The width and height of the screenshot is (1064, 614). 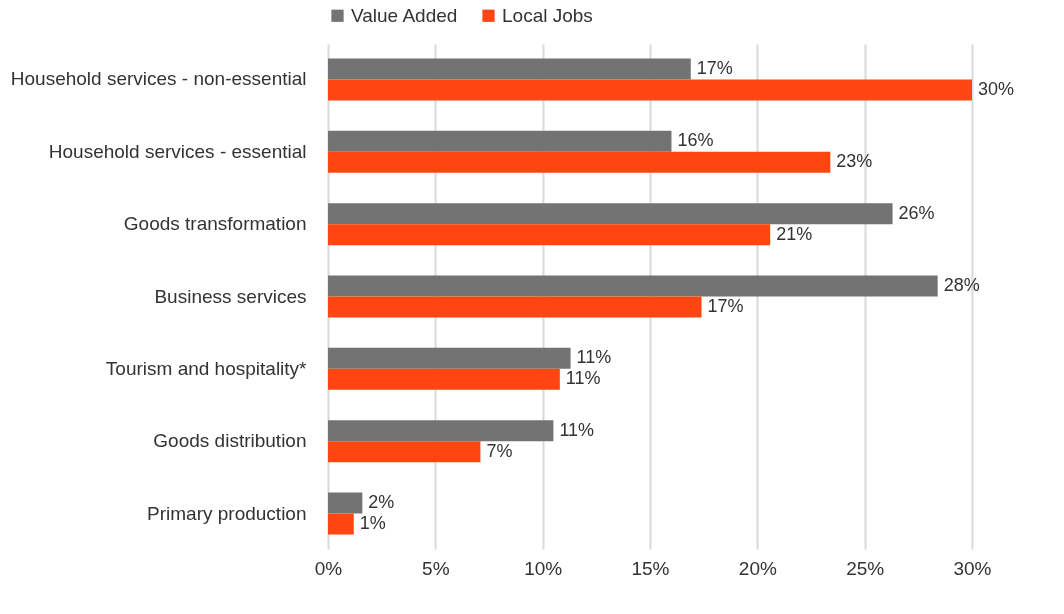 What do you see at coordinates (916, 212) in the screenshot?
I see `data-label: 26%` at bounding box center [916, 212].